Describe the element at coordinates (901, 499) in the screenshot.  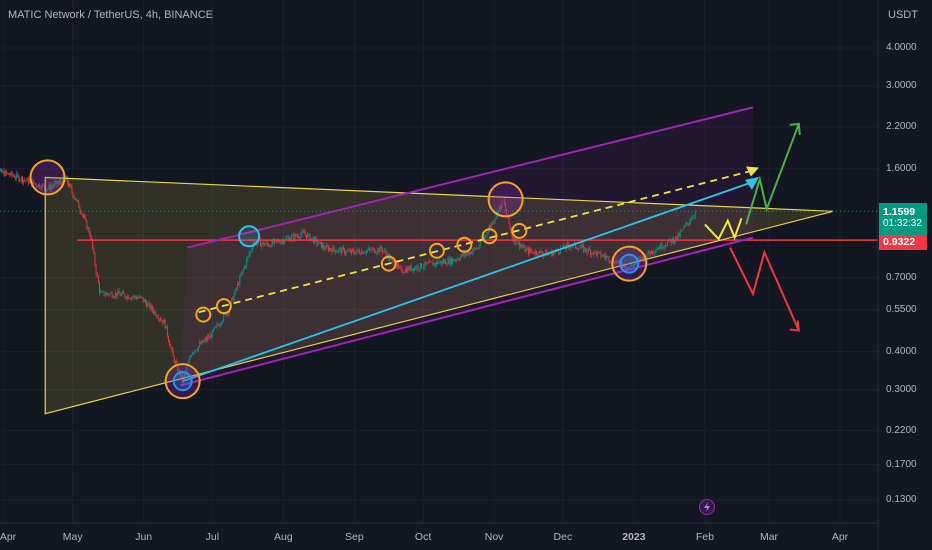
I see `y-tick-label: 0.1300` at that location.